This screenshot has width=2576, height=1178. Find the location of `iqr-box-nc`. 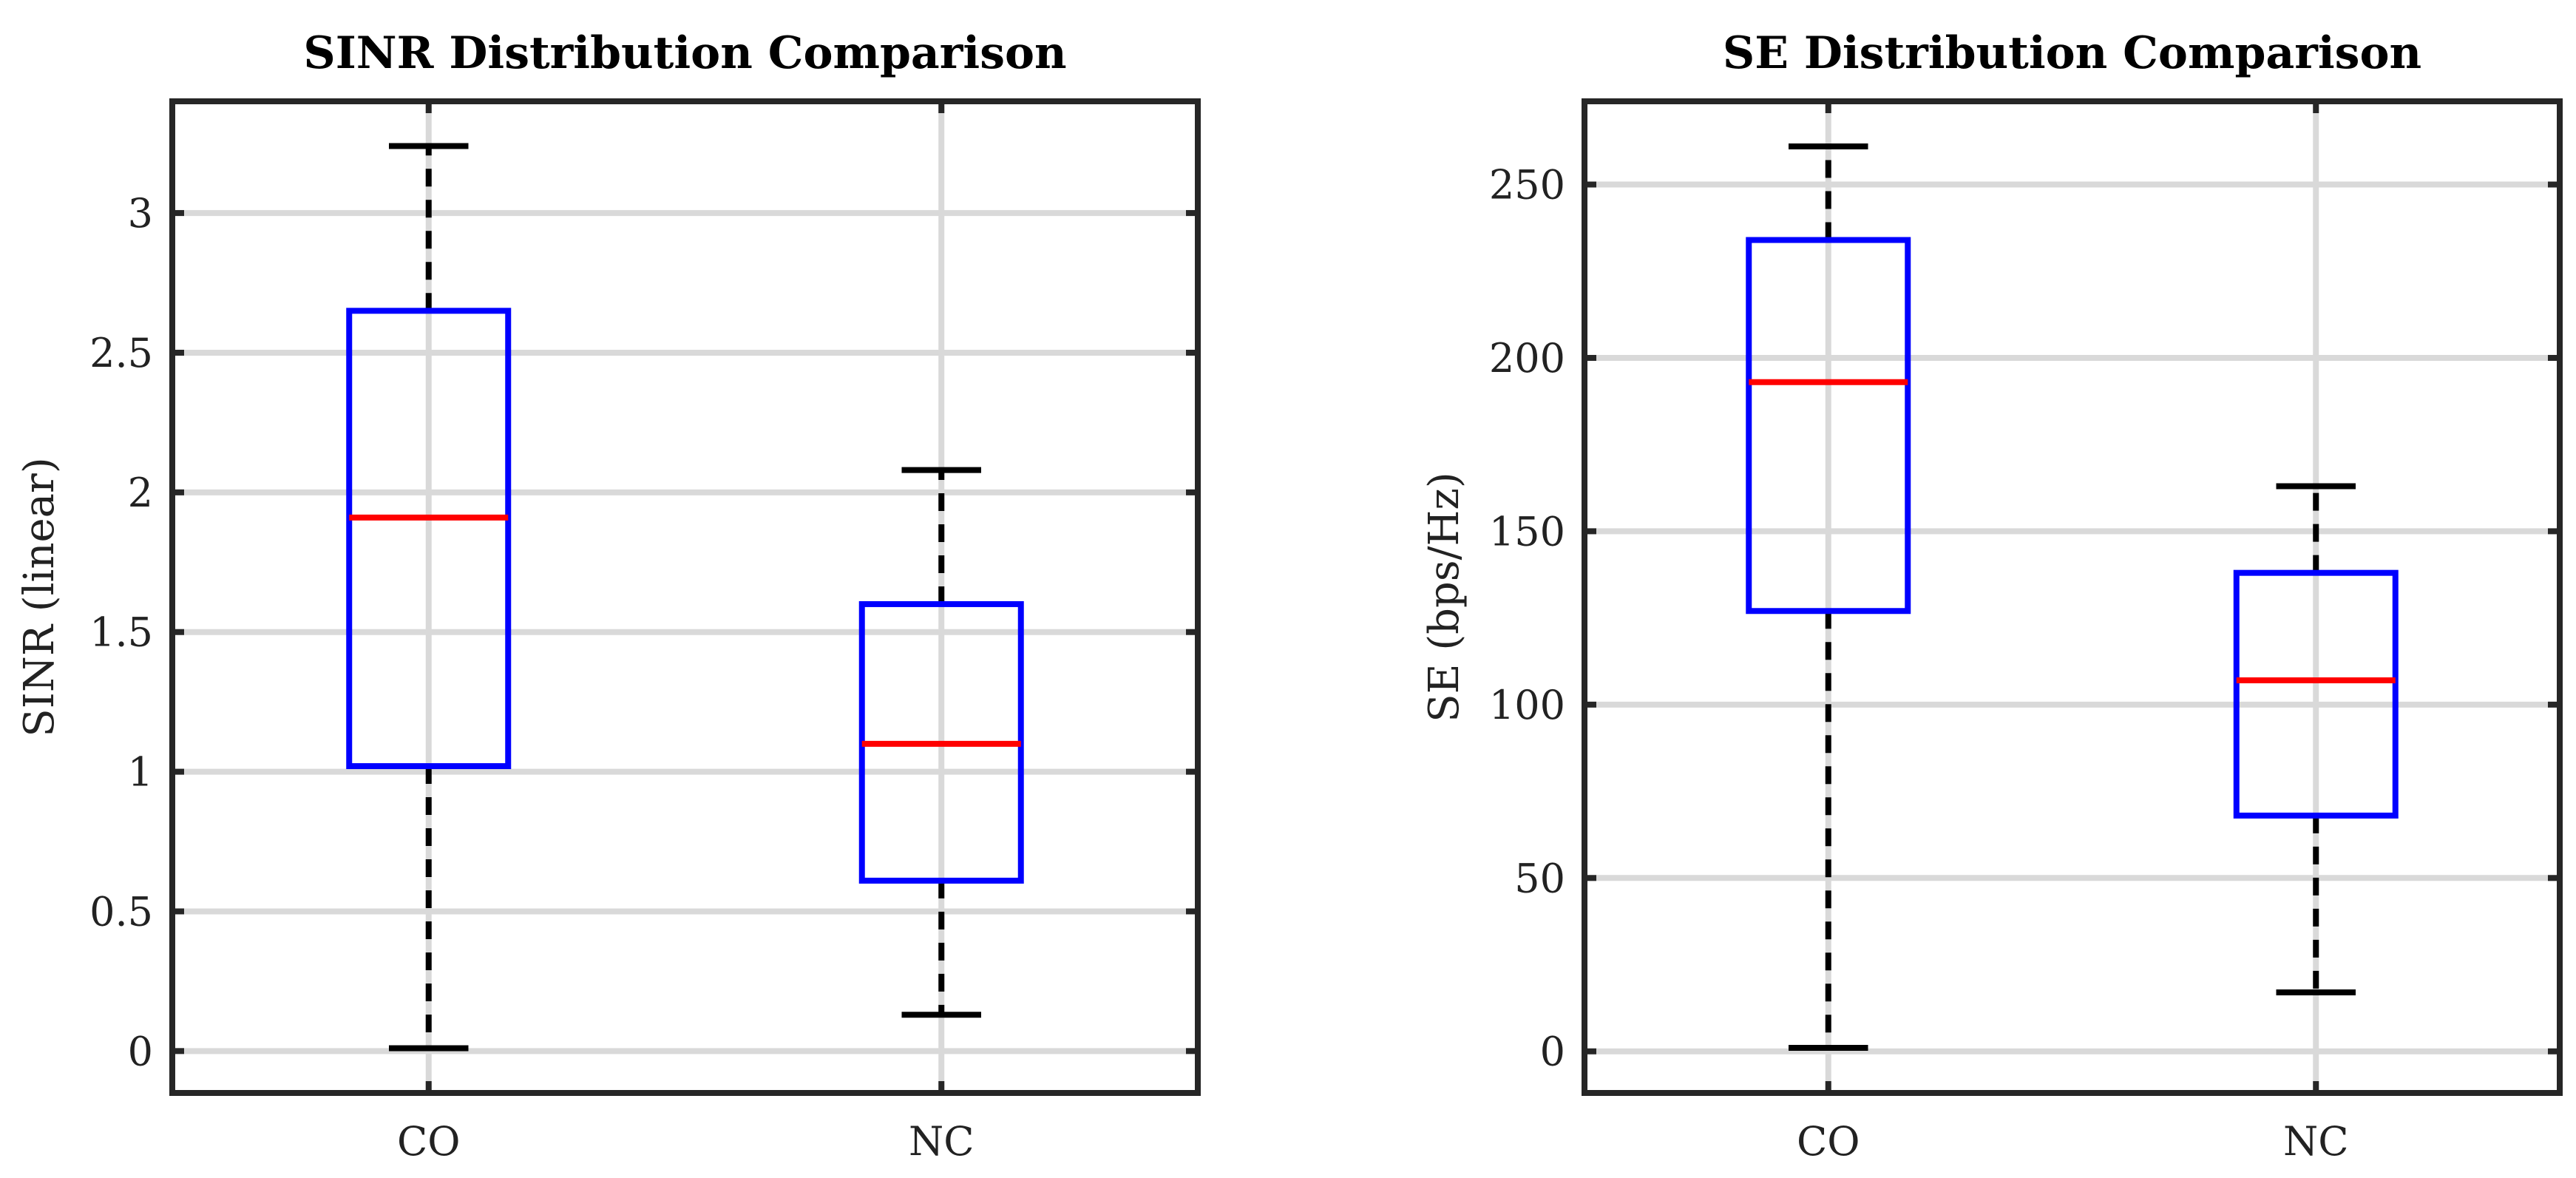

iqr-box-nc is located at coordinates (2316, 694).